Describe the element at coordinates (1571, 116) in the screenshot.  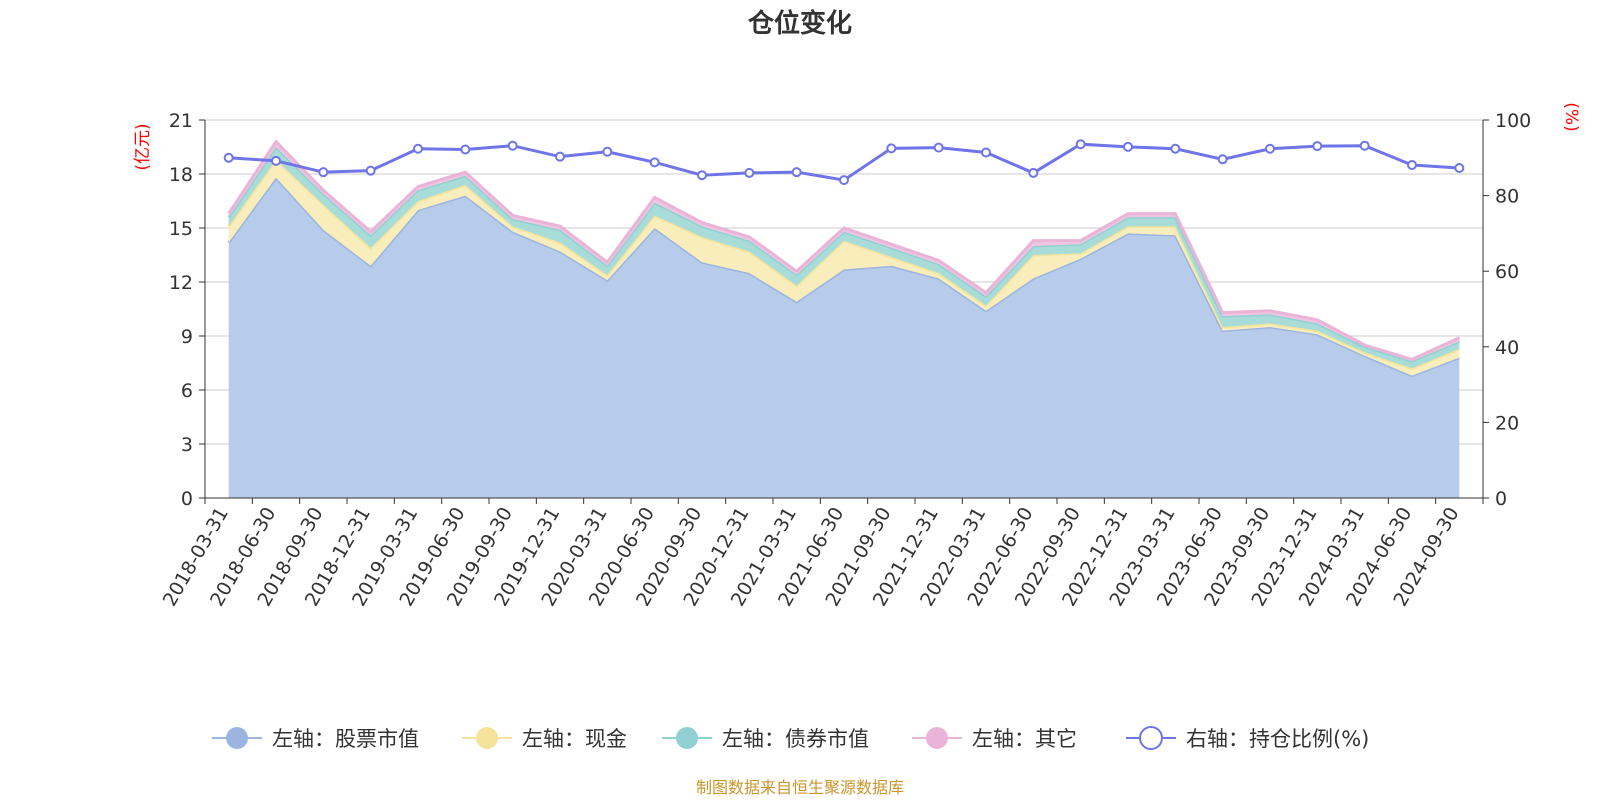
I see `right-axis-unit: (%)` at that location.